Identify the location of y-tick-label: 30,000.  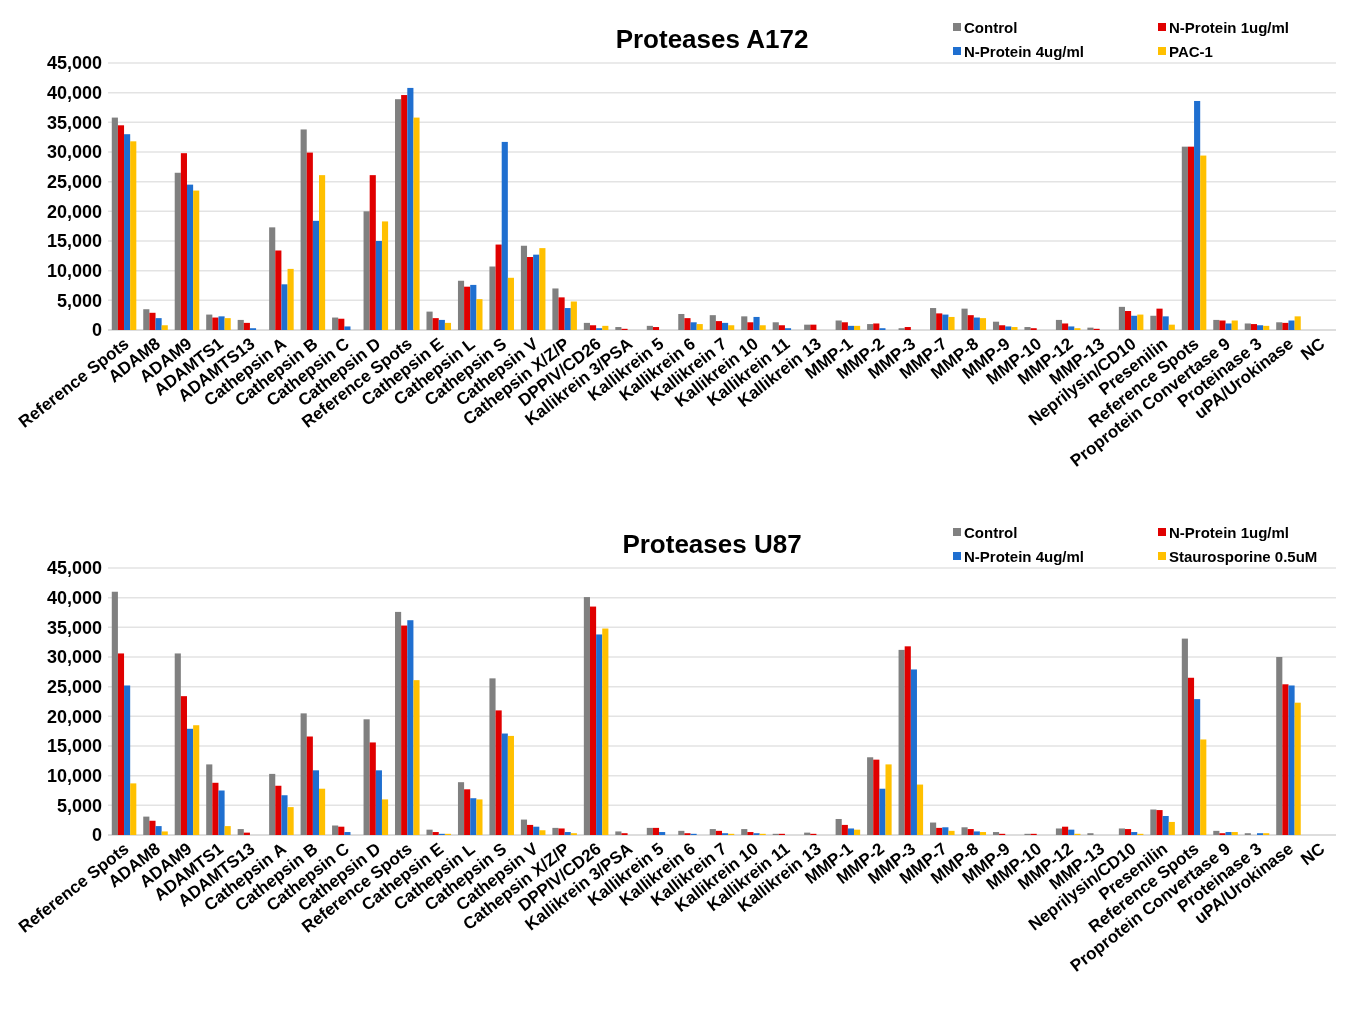
(74, 657).